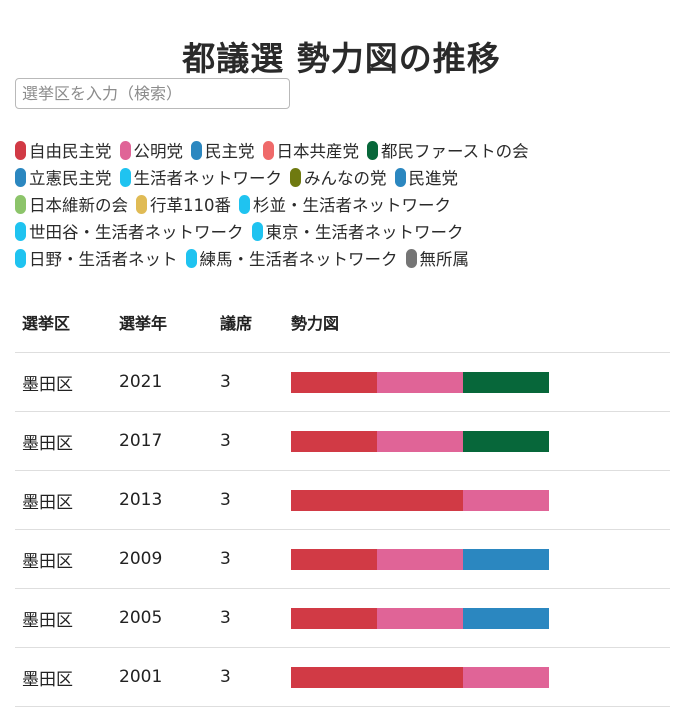  I want to click on page-title: 都議選 勢力図の推移, so click(341, 59).